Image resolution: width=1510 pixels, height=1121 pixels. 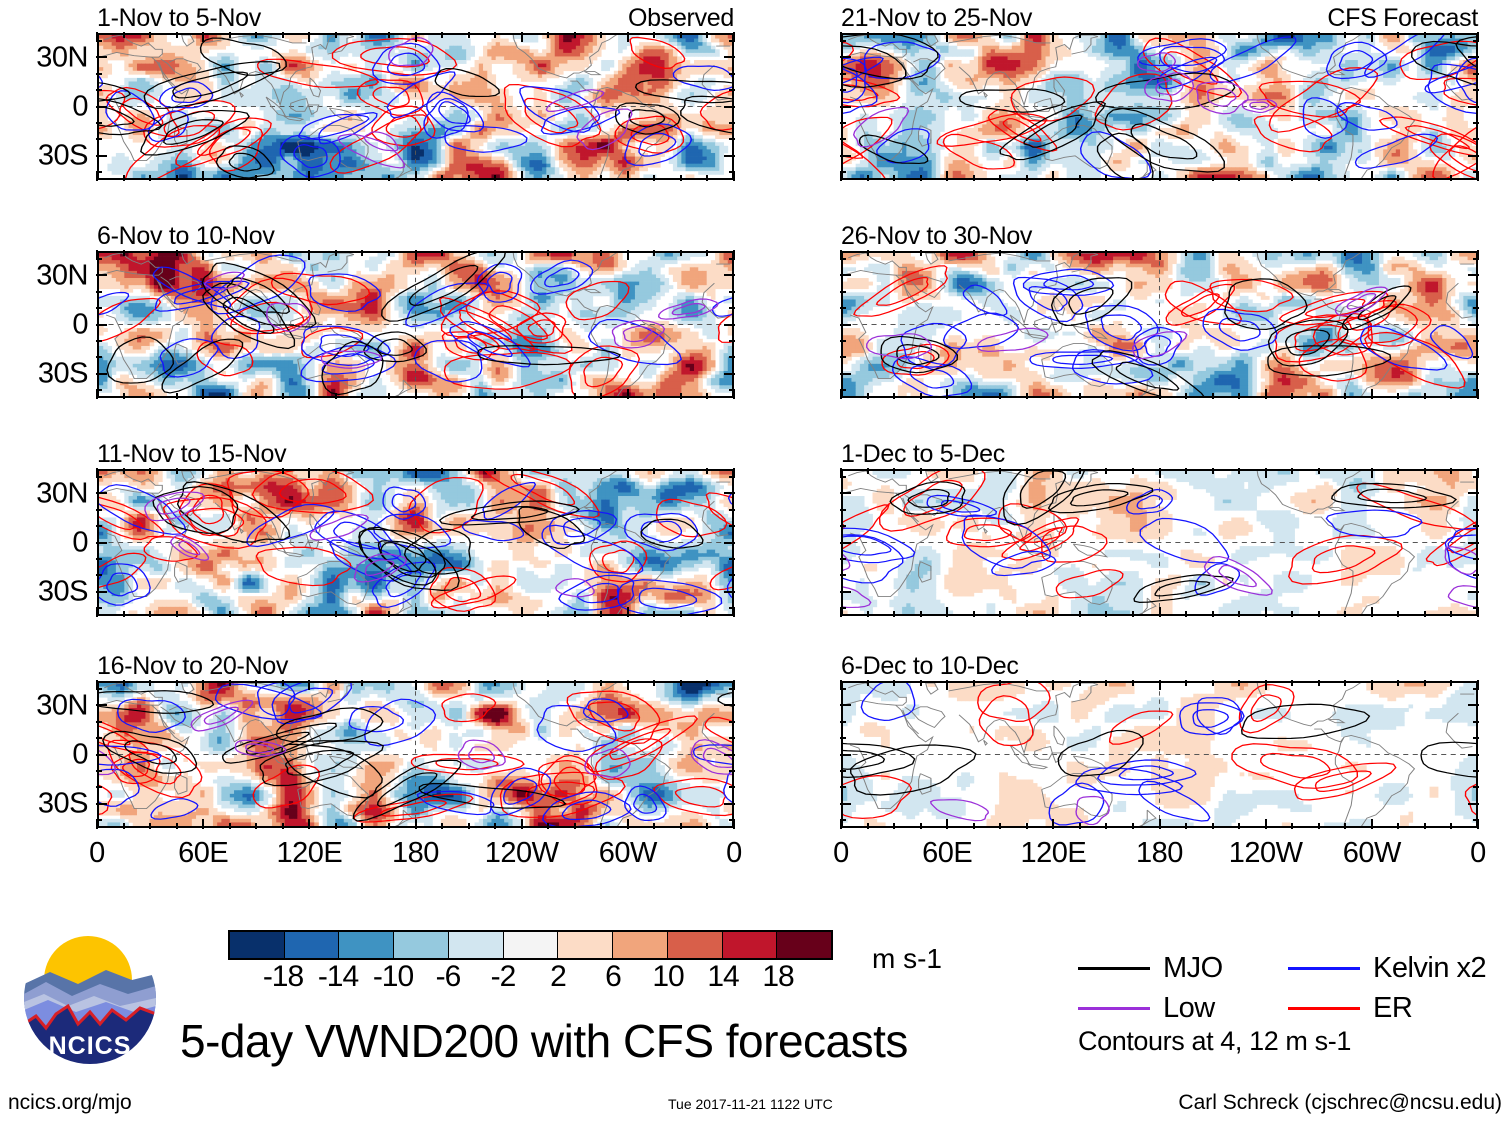 I want to click on x-axis-label-left-5: 60W, so click(x=628, y=853).